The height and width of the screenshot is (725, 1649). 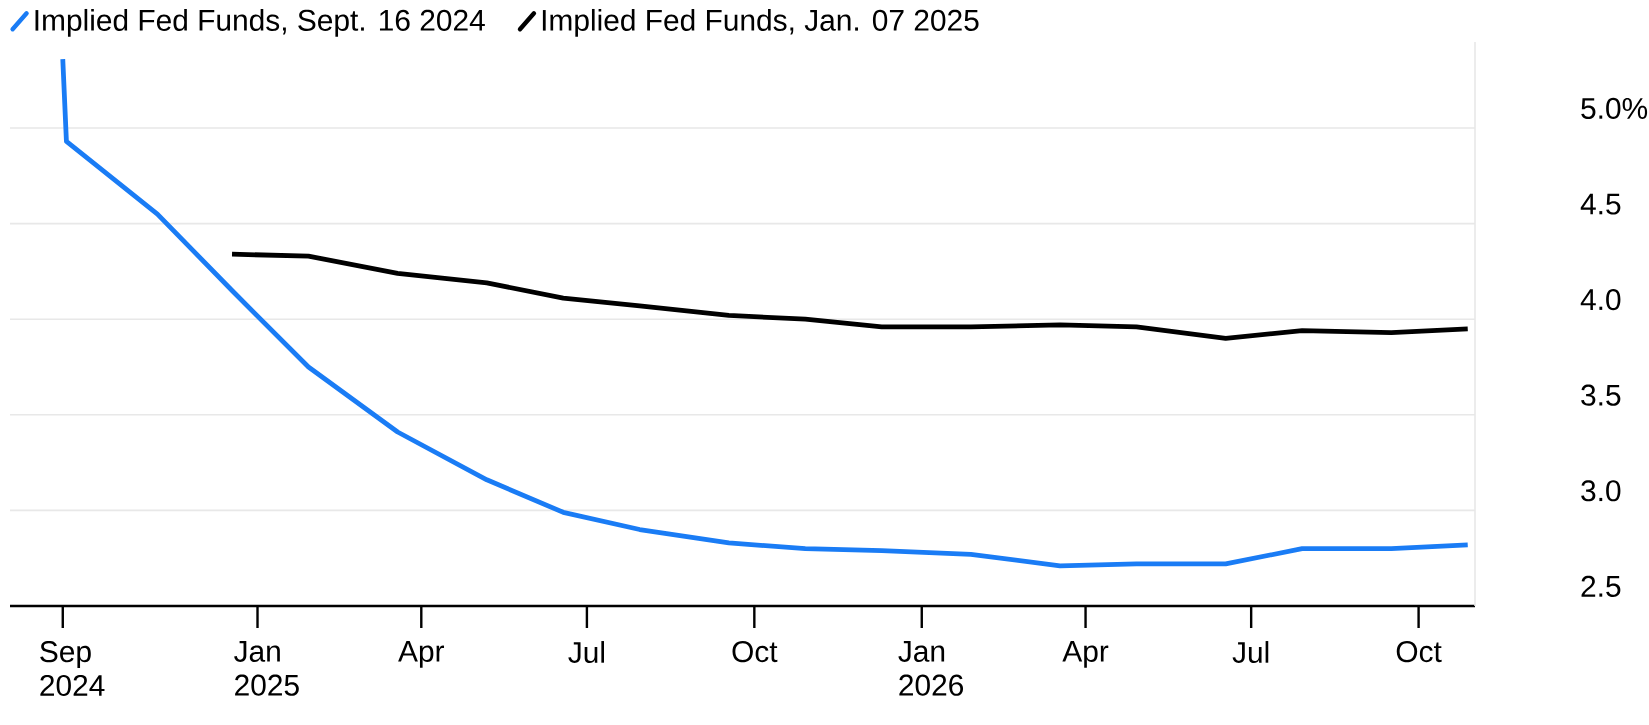 I want to click on x-tick-label: Jan 2025, so click(x=266, y=668).